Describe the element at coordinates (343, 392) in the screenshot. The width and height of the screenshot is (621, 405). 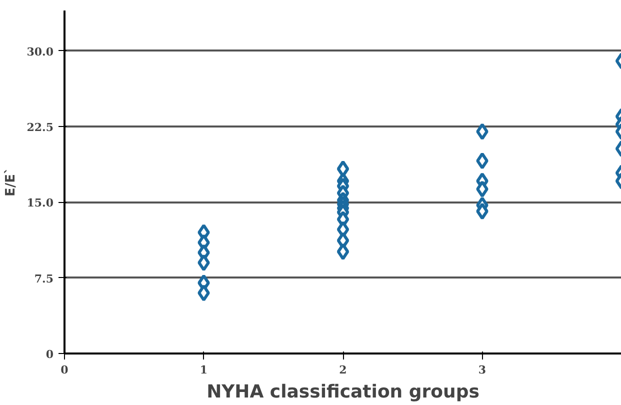
I see `x-axis-title: NYHA classification groups` at that location.